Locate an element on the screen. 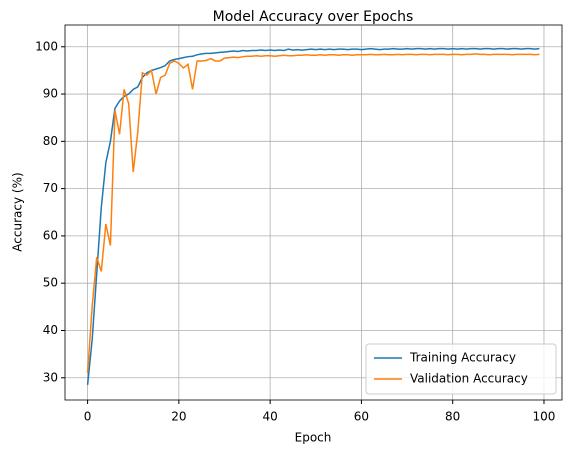  y-tick-label: 60 is located at coordinates (50, 235).